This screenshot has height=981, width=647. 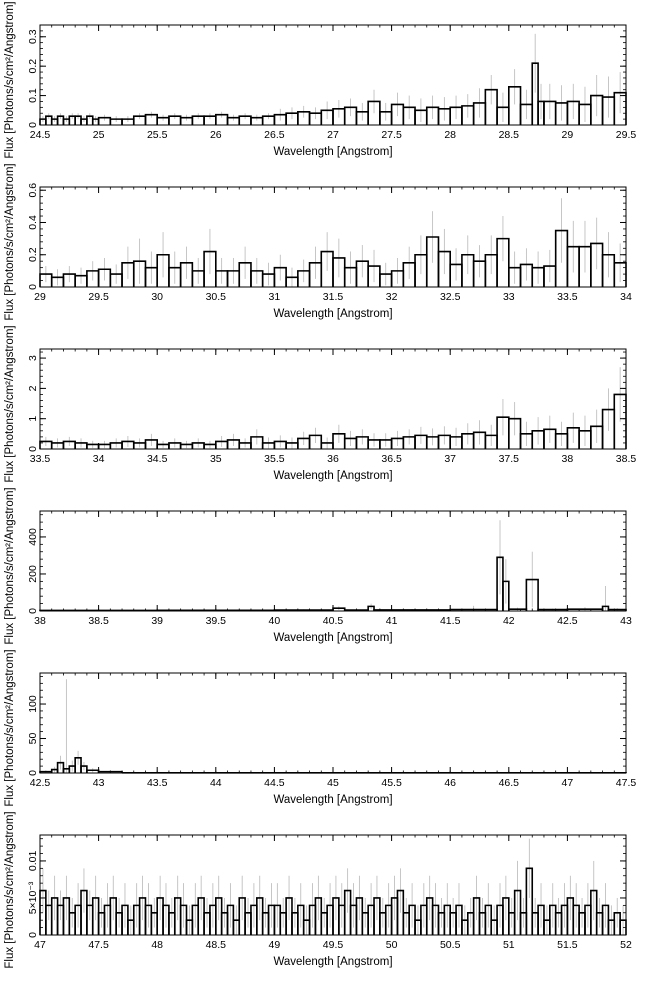 What do you see at coordinates (157, 459) in the screenshot?
I see `x-tick-label: 34.5` at bounding box center [157, 459].